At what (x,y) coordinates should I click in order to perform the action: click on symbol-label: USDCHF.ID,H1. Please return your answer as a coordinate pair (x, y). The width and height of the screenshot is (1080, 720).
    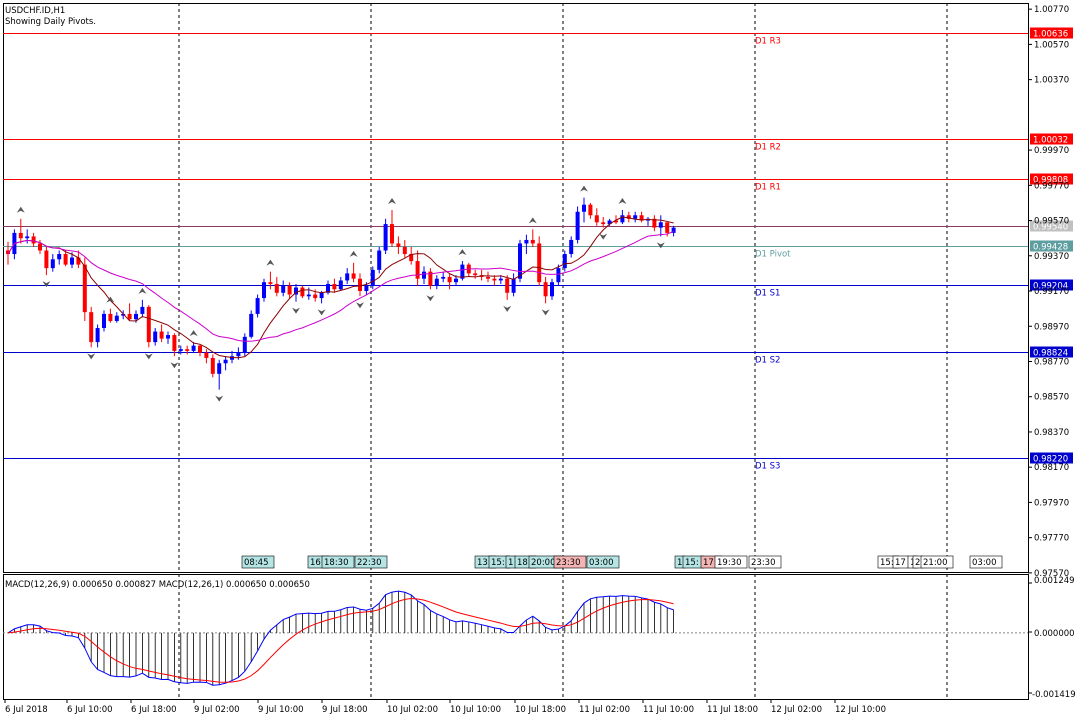
    Looking at the image, I should click on (35, 11).